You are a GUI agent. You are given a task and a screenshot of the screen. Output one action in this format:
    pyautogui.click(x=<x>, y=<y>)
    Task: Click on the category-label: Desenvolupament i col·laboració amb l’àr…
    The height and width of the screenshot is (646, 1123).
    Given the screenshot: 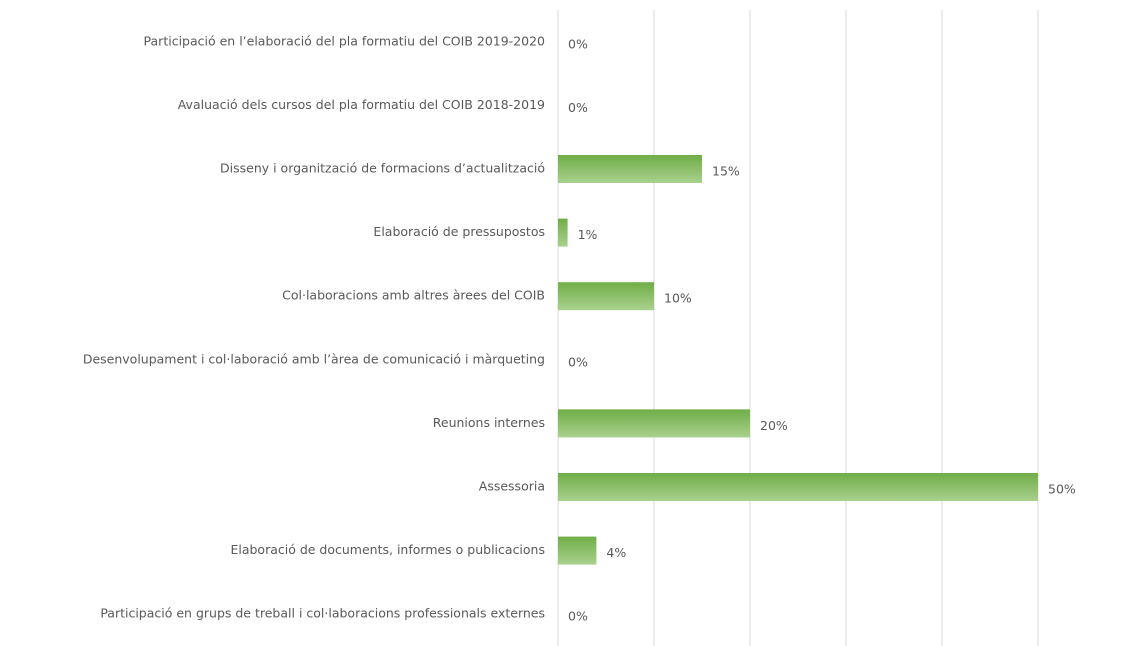 What is the action you would take?
    pyautogui.click(x=314, y=358)
    